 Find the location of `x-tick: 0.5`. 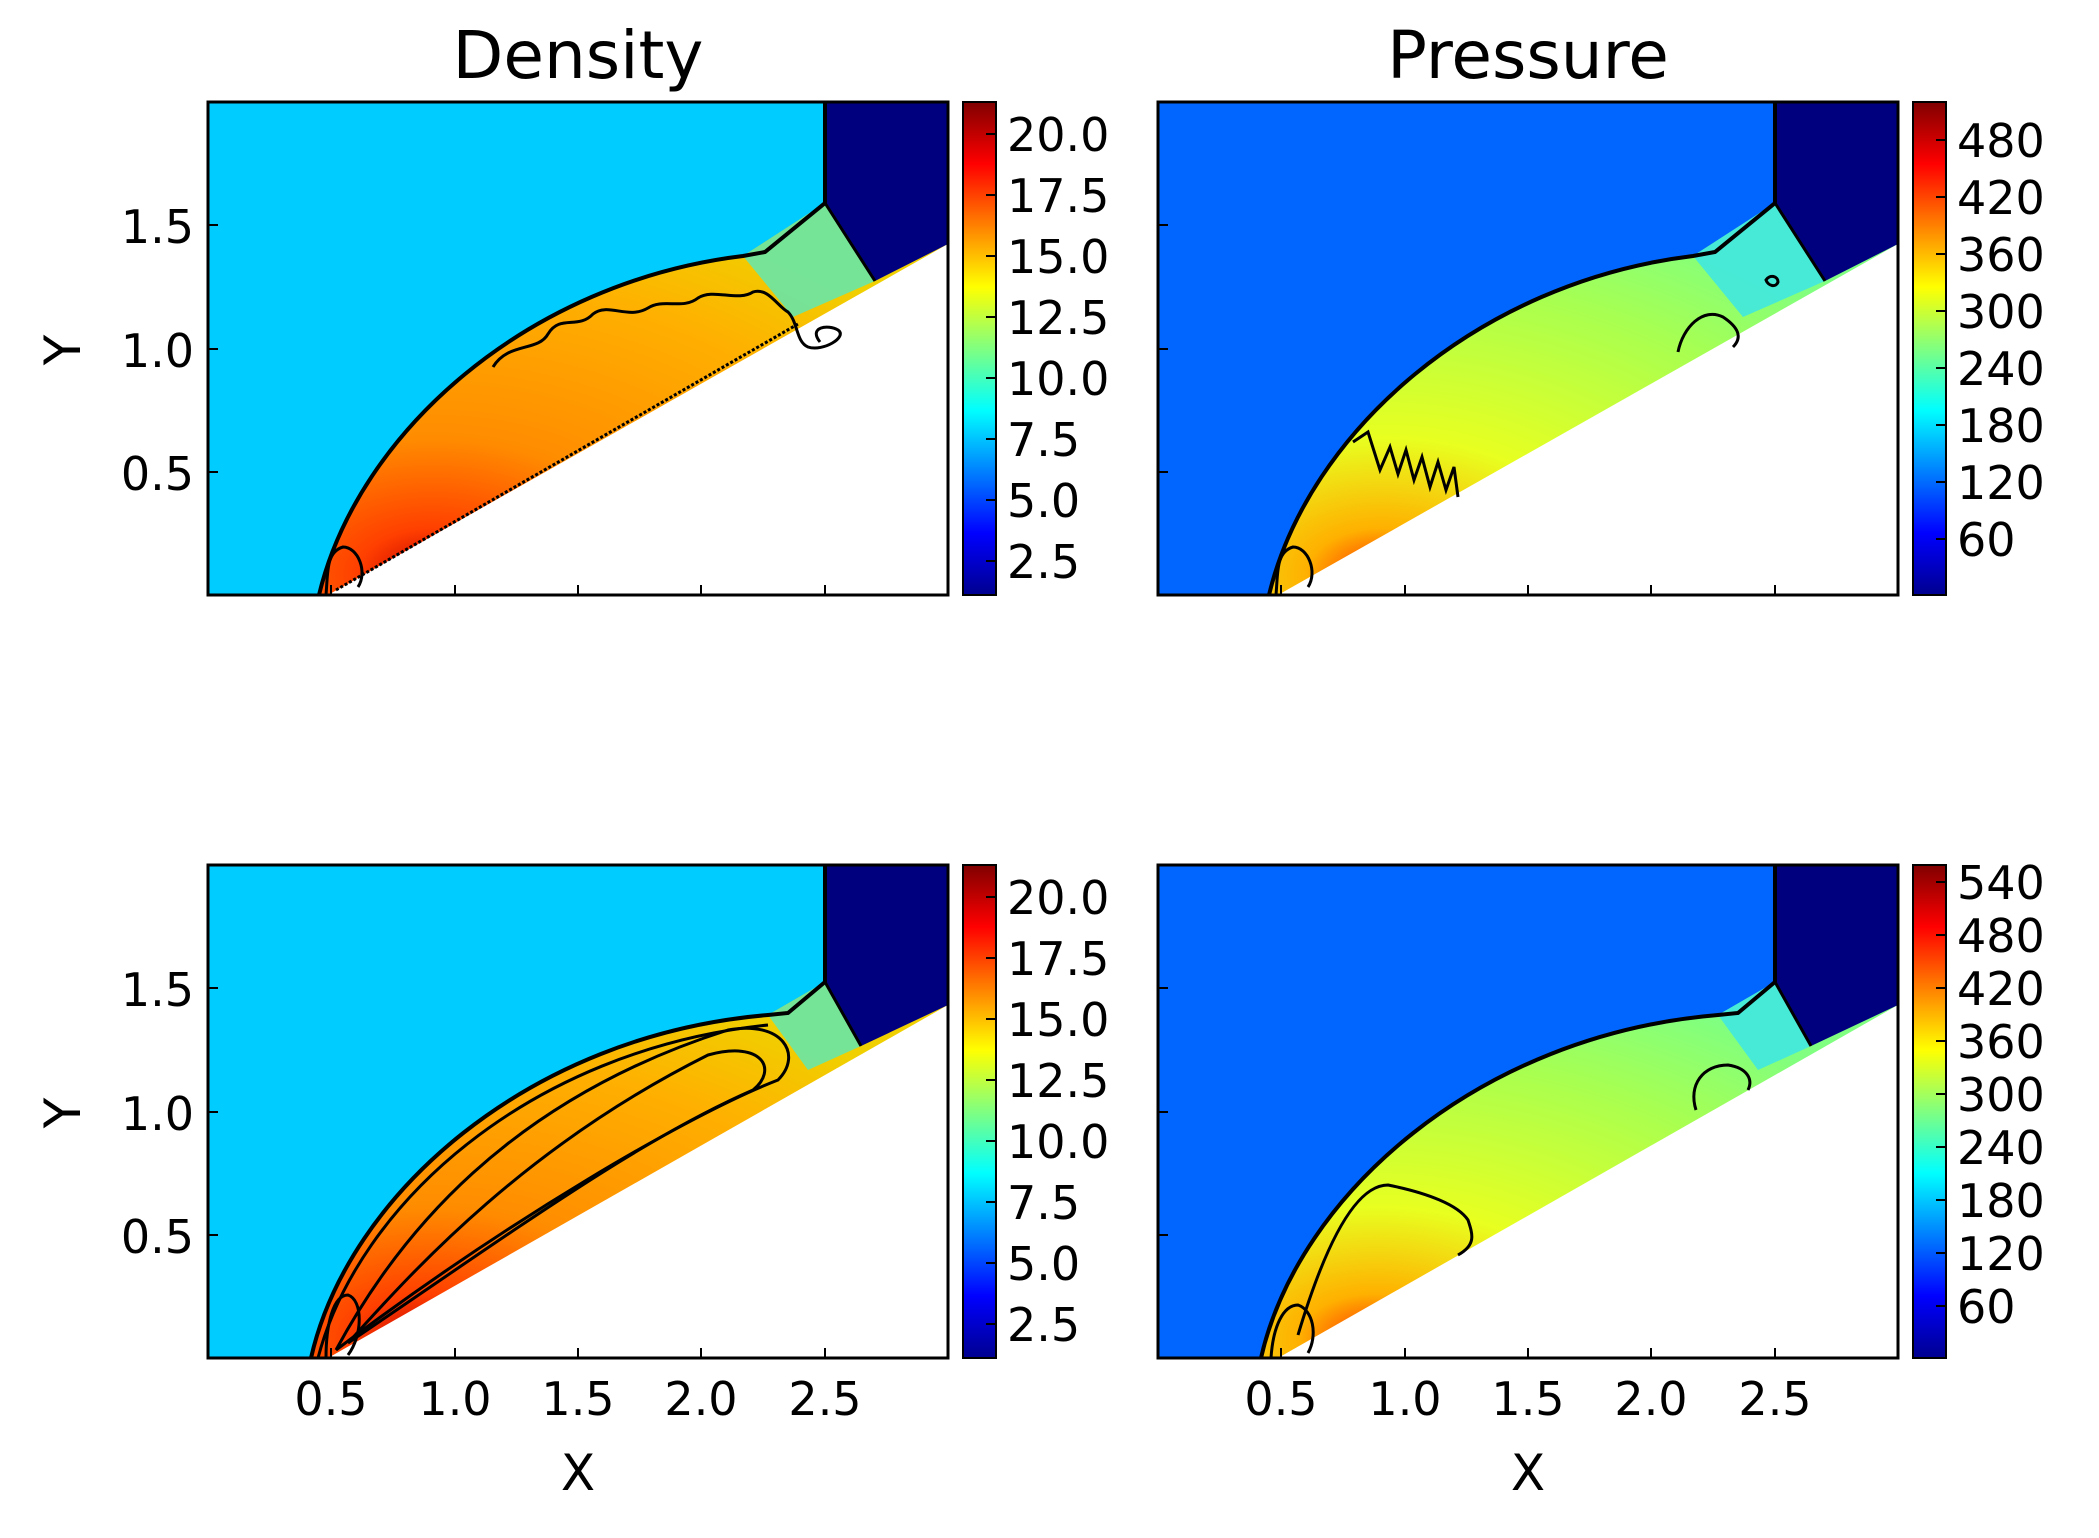

x-tick: 0.5 is located at coordinates (1281, 1387).